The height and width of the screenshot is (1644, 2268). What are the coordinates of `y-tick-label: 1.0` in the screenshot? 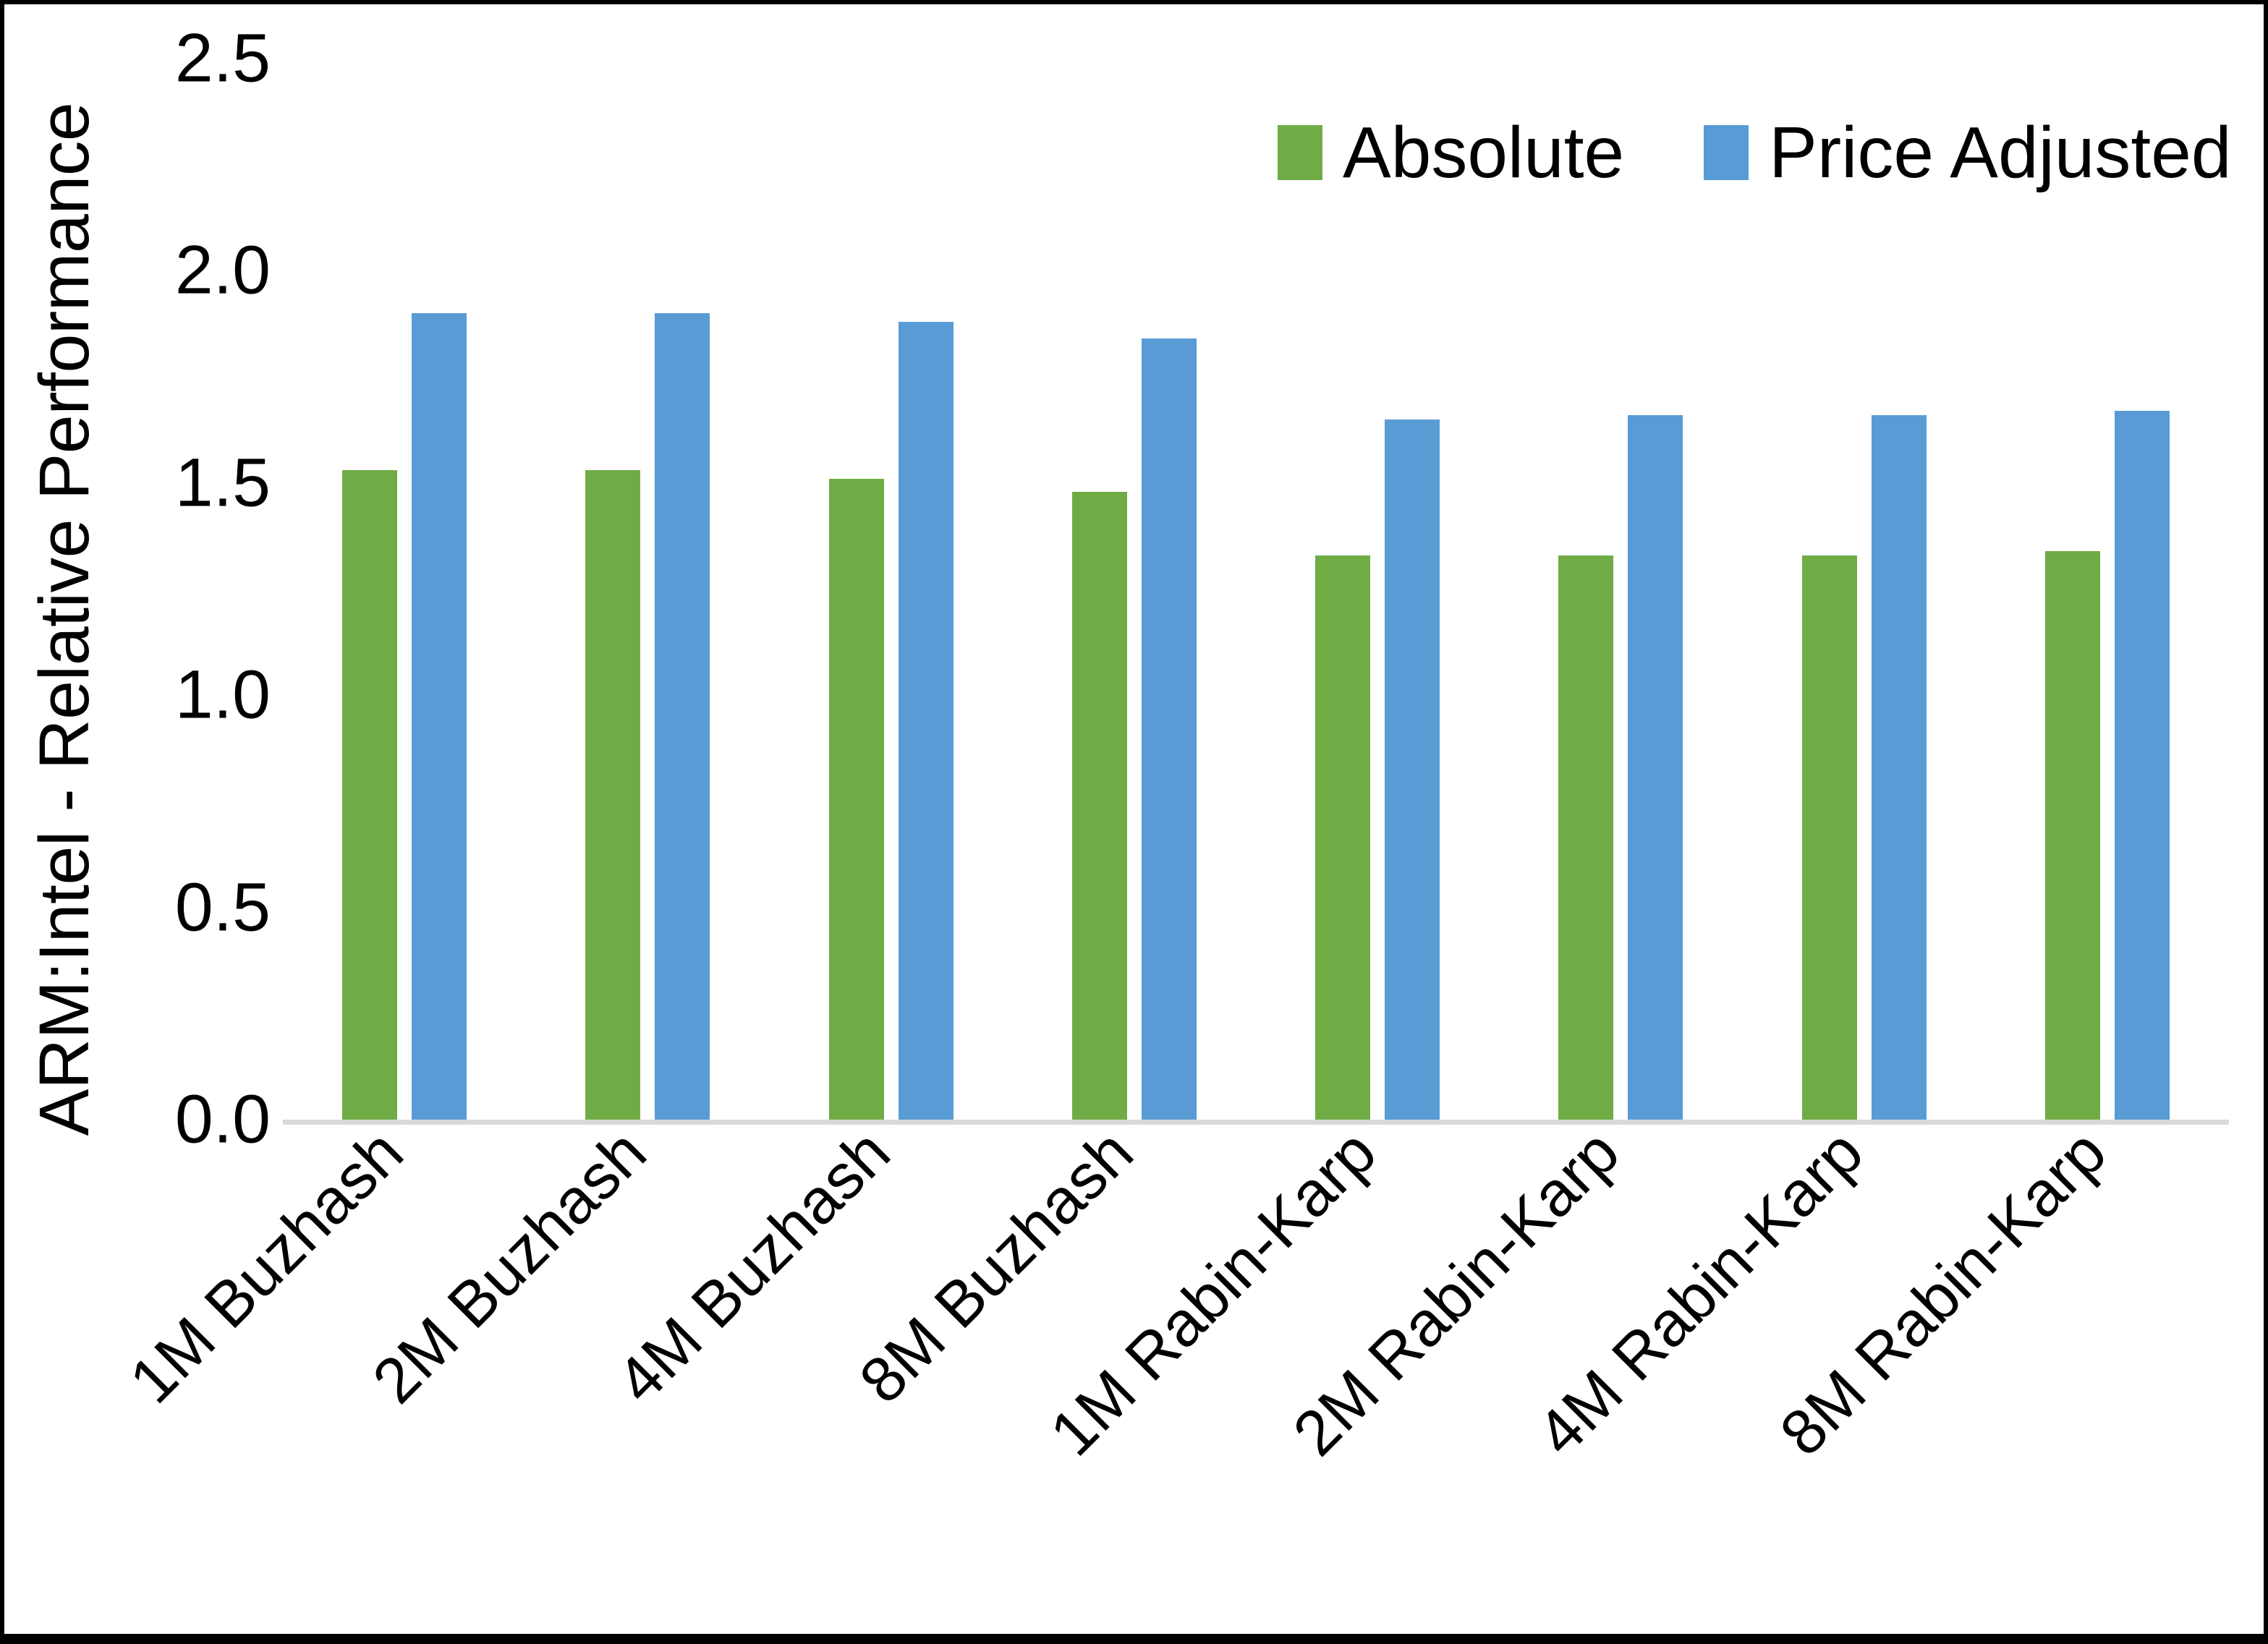 It's located at (223, 694).